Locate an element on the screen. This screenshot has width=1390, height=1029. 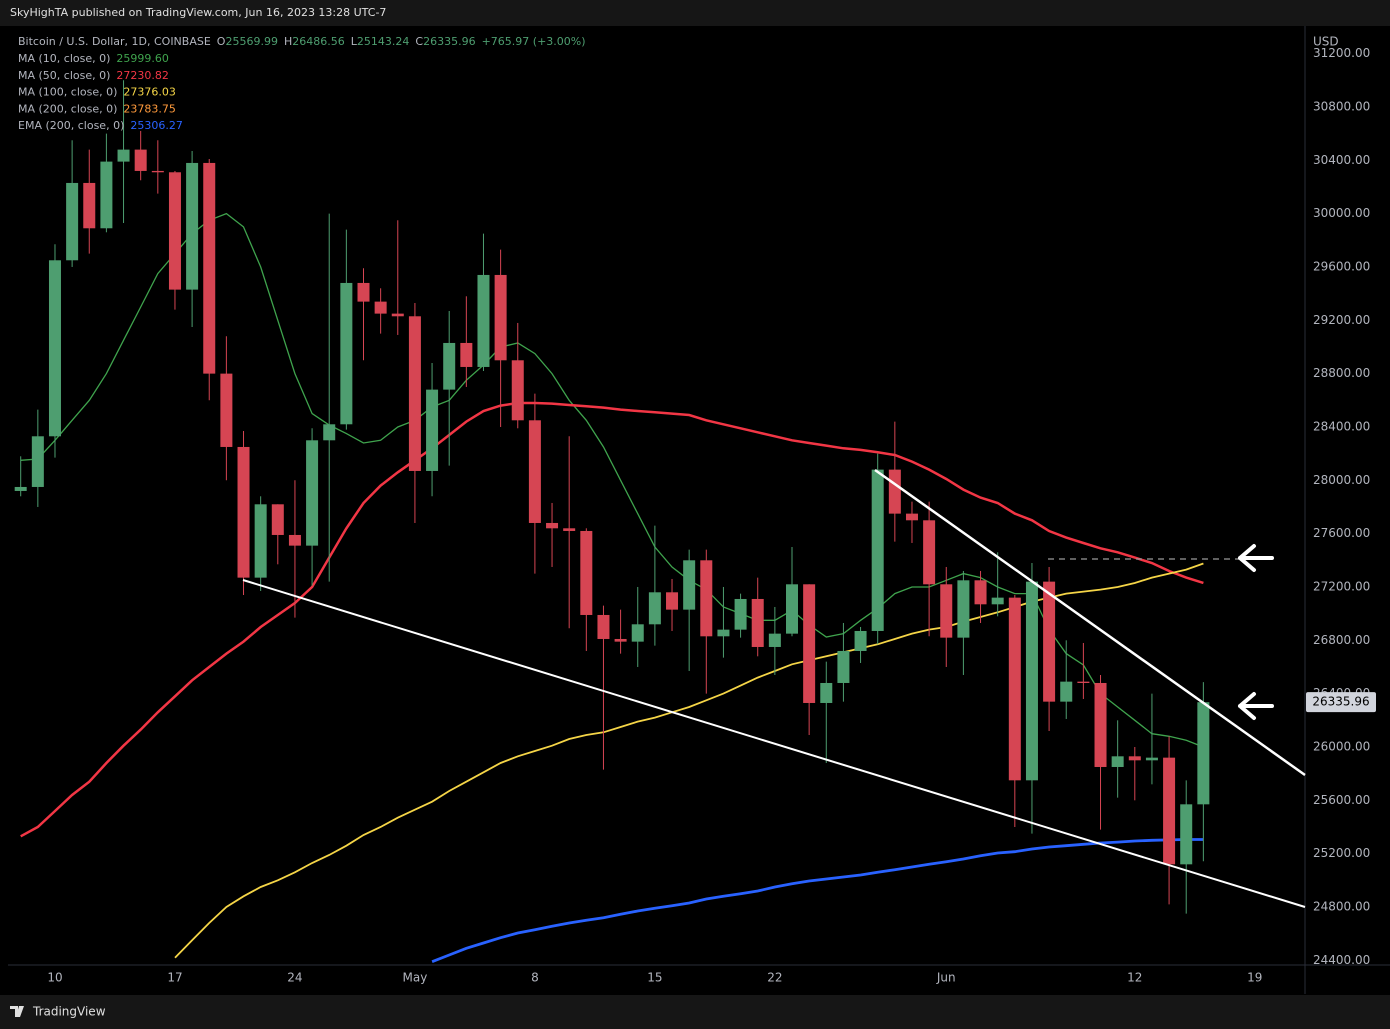
x-tick-label: May is located at coordinates (415, 978).